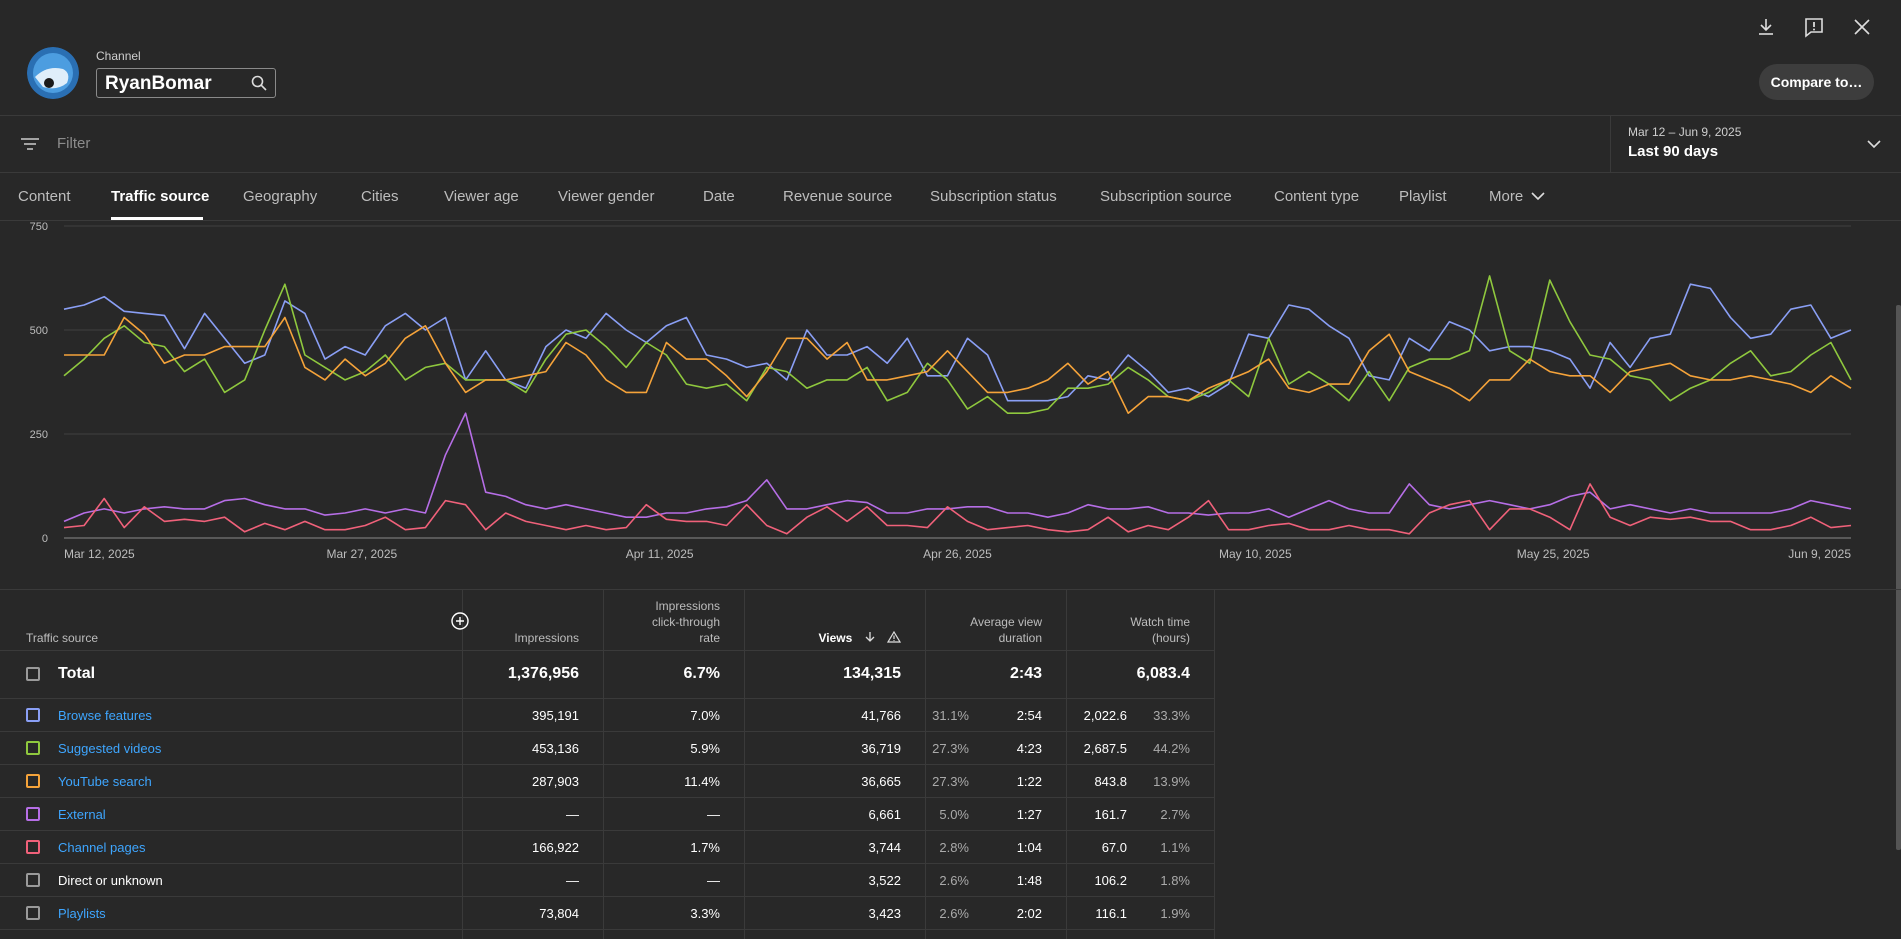 The height and width of the screenshot is (939, 1901). I want to click on tab-geography: Geography, so click(280, 196).